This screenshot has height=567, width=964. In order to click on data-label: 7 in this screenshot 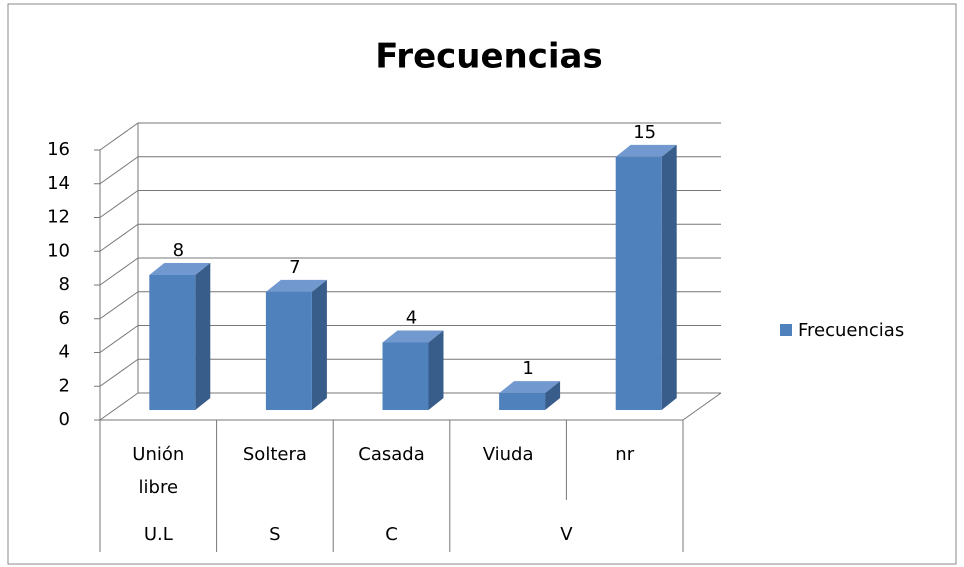, I will do `click(294, 267)`.